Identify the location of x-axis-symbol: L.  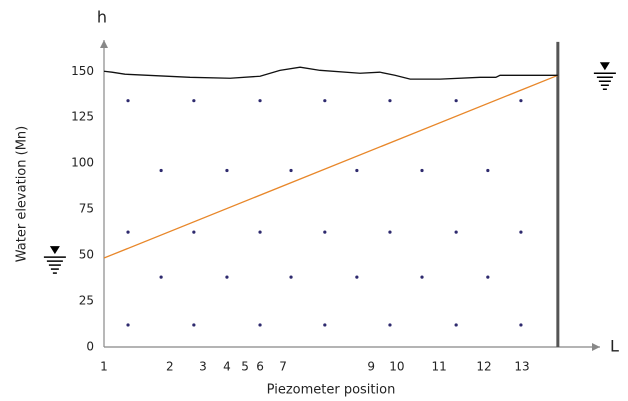
(614, 346).